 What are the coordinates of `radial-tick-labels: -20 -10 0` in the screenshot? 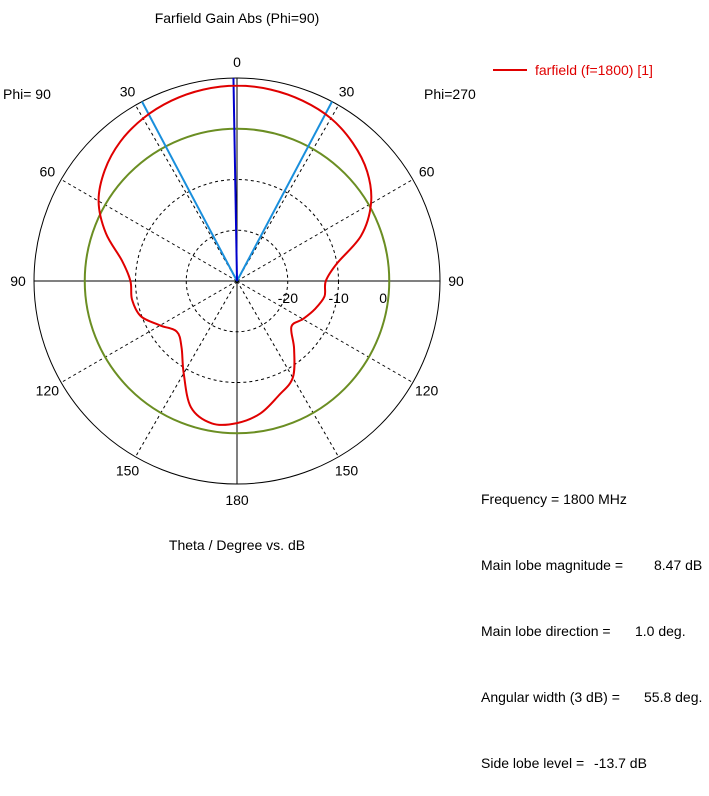 It's located at (333, 298).